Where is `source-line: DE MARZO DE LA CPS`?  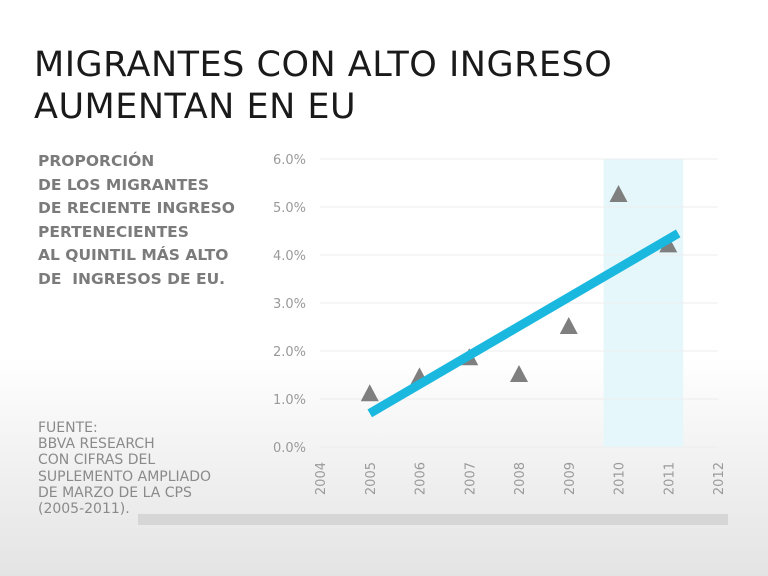 source-line: DE MARZO DE LA CPS is located at coordinates (115, 492).